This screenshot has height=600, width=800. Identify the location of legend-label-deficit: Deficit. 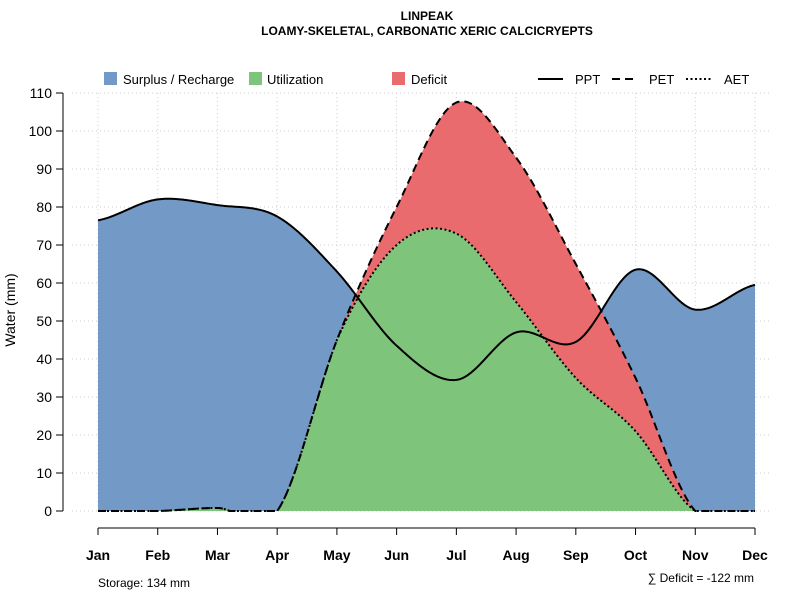
(429, 79).